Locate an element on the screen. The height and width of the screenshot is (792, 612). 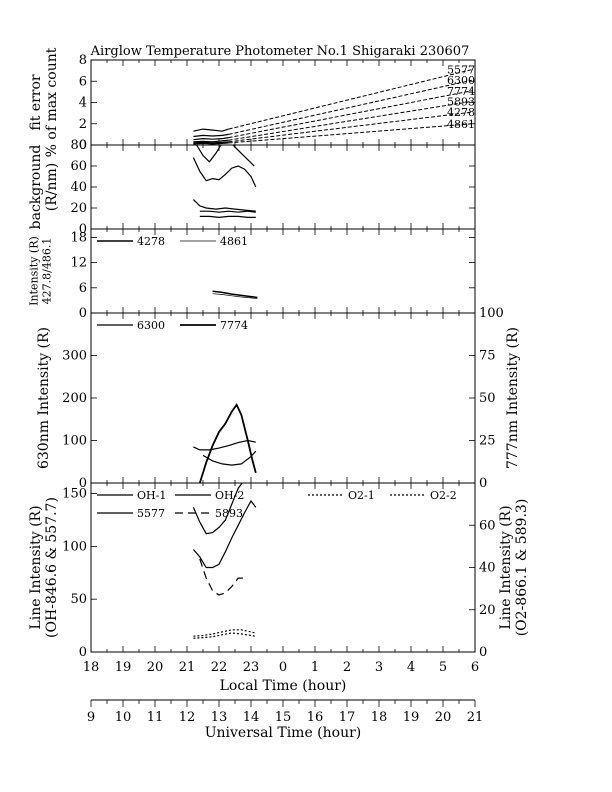
x-tick-label-local: 6 is located at coordinates (475, 667).